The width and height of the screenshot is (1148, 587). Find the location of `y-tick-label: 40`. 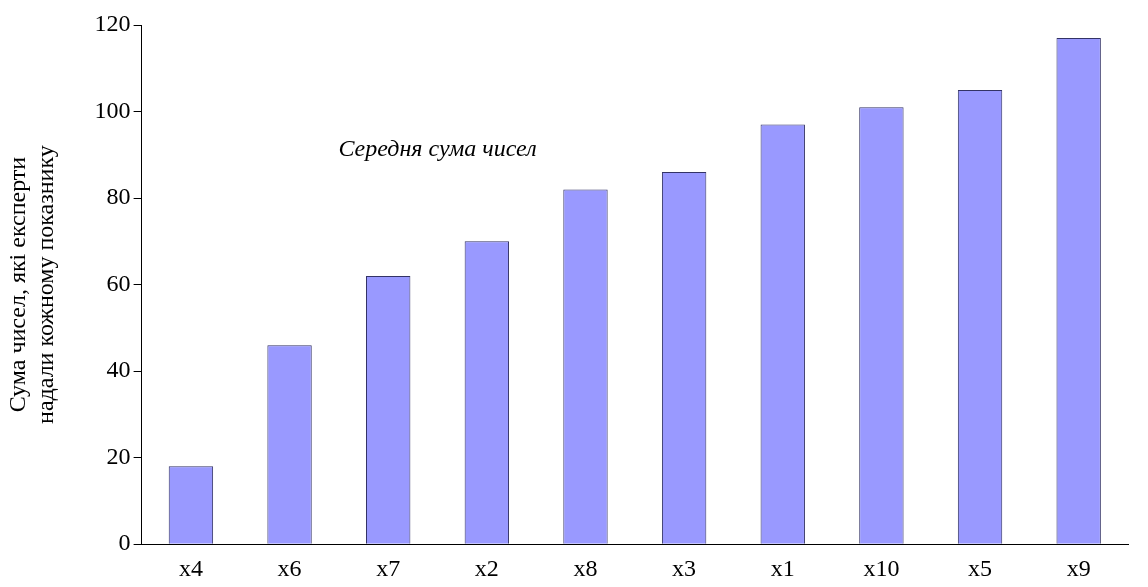

y-tick-label: 40 is located at coordinates (118, 369).